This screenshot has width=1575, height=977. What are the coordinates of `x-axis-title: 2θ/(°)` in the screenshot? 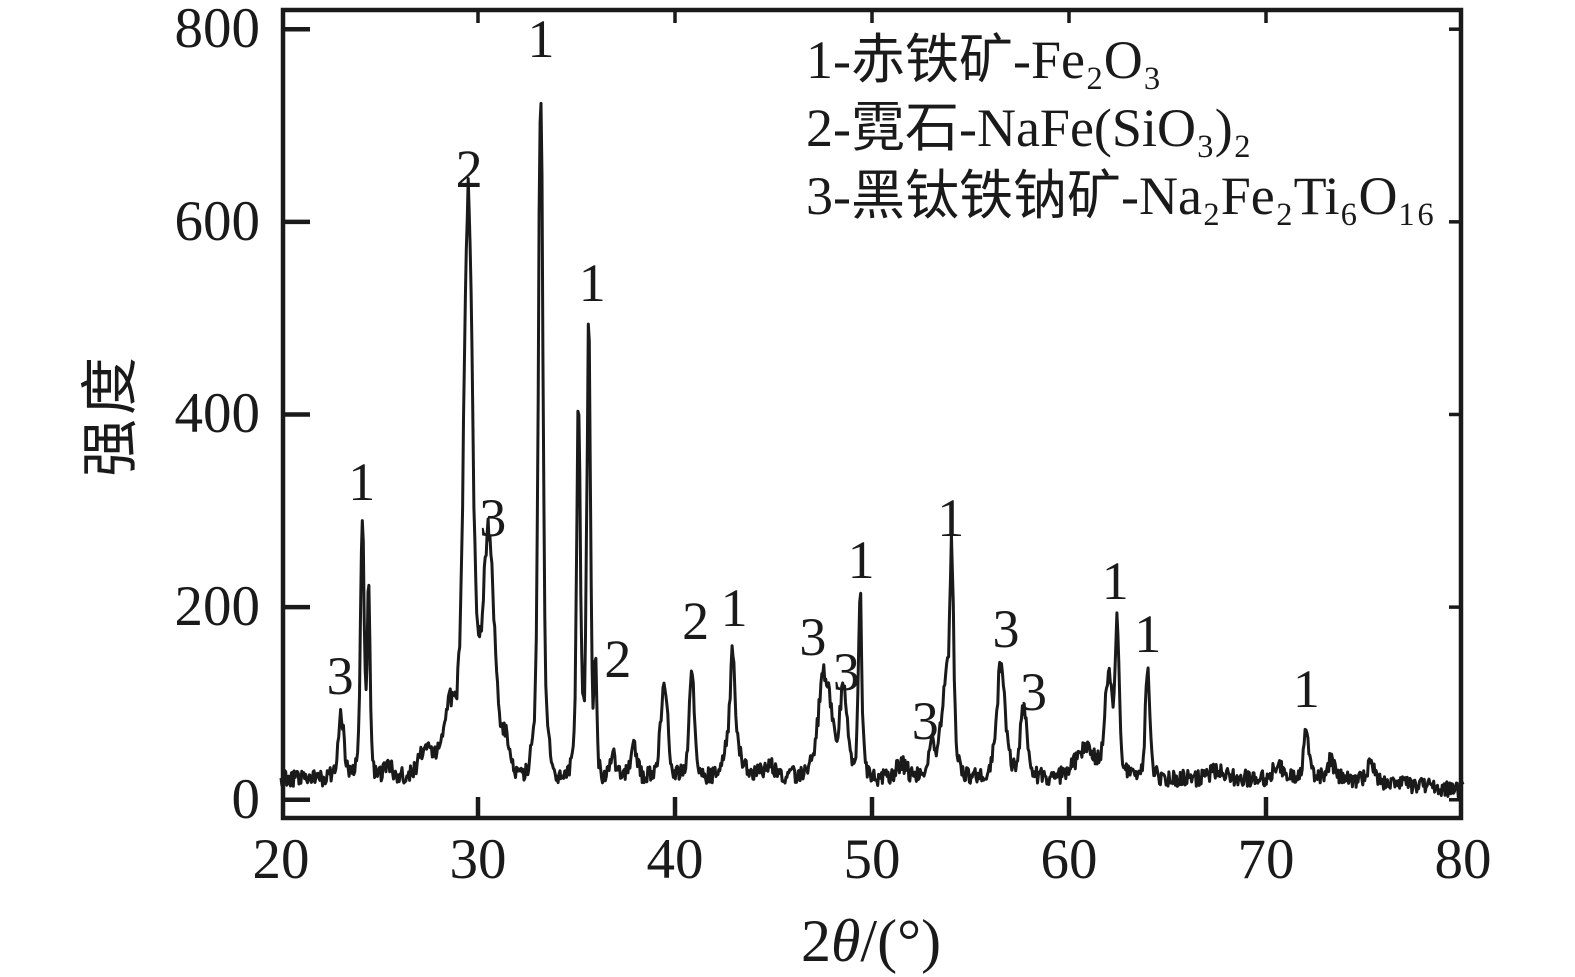 It's located at (871, 941).